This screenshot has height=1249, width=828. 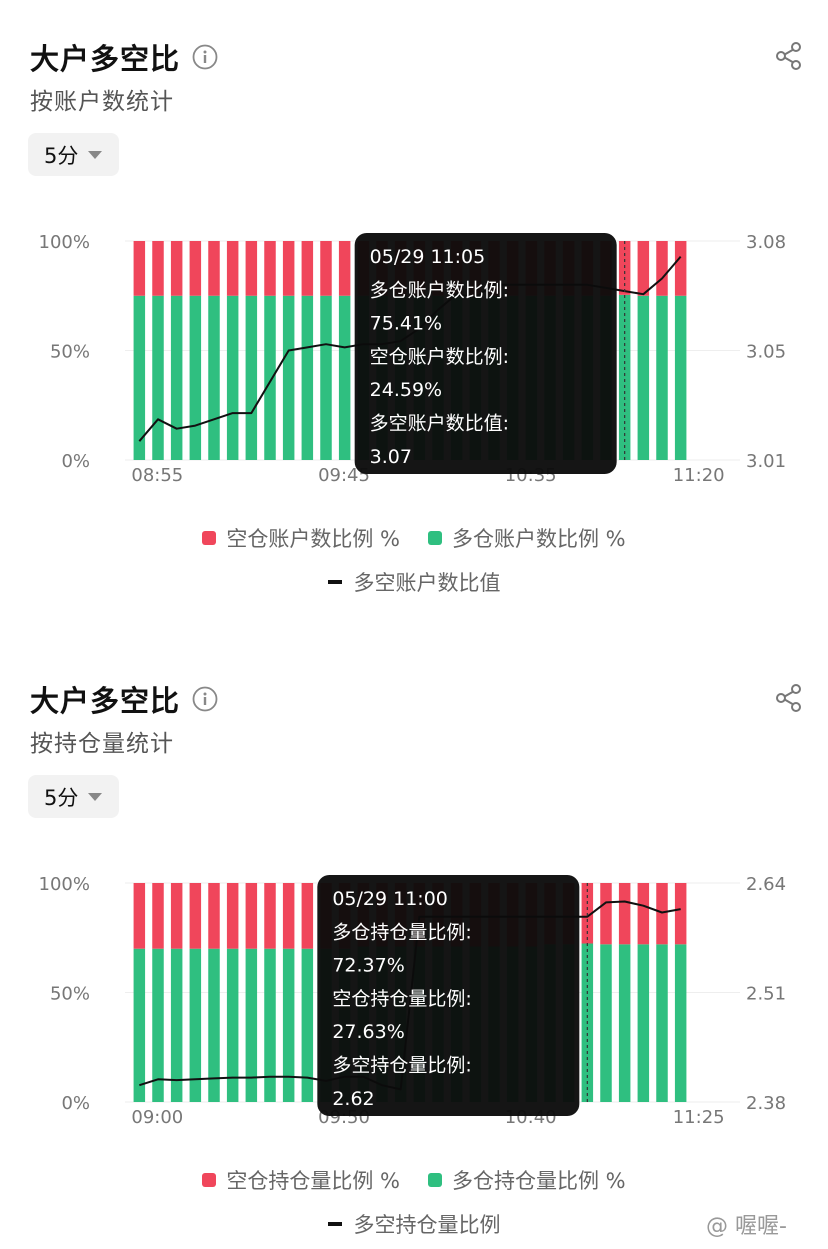 I want to click on legend-label-long: 多仓账户数比例 %, so click(x=539, y=539).